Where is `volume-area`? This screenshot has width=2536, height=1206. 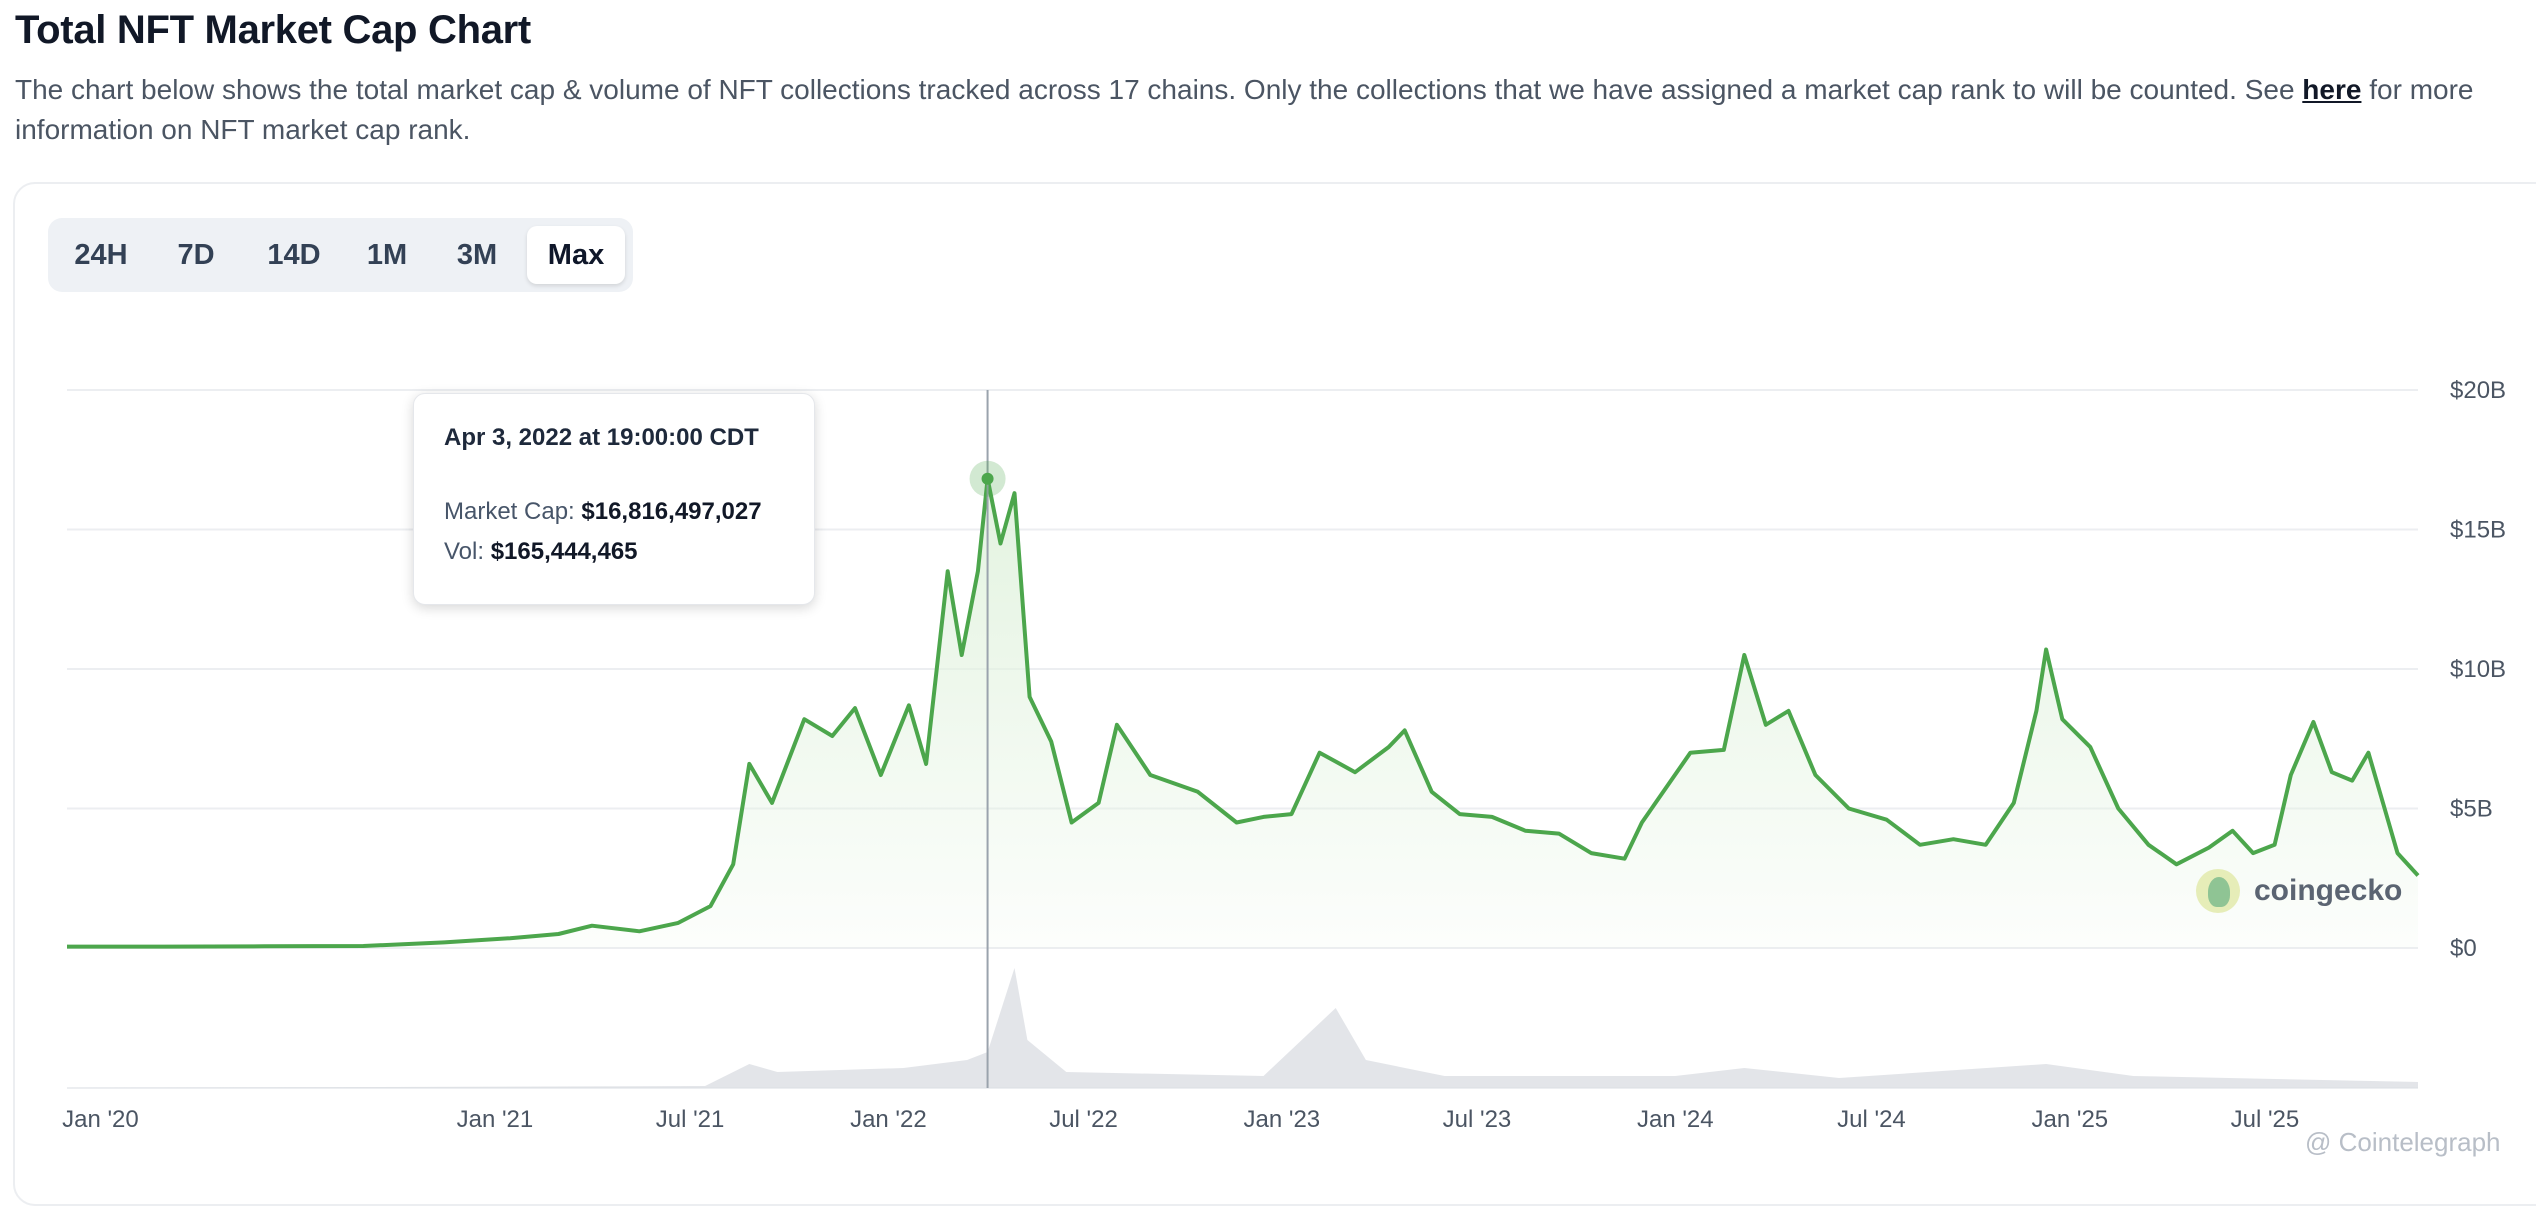
volume-area is located at coordinates (1242, 1028).